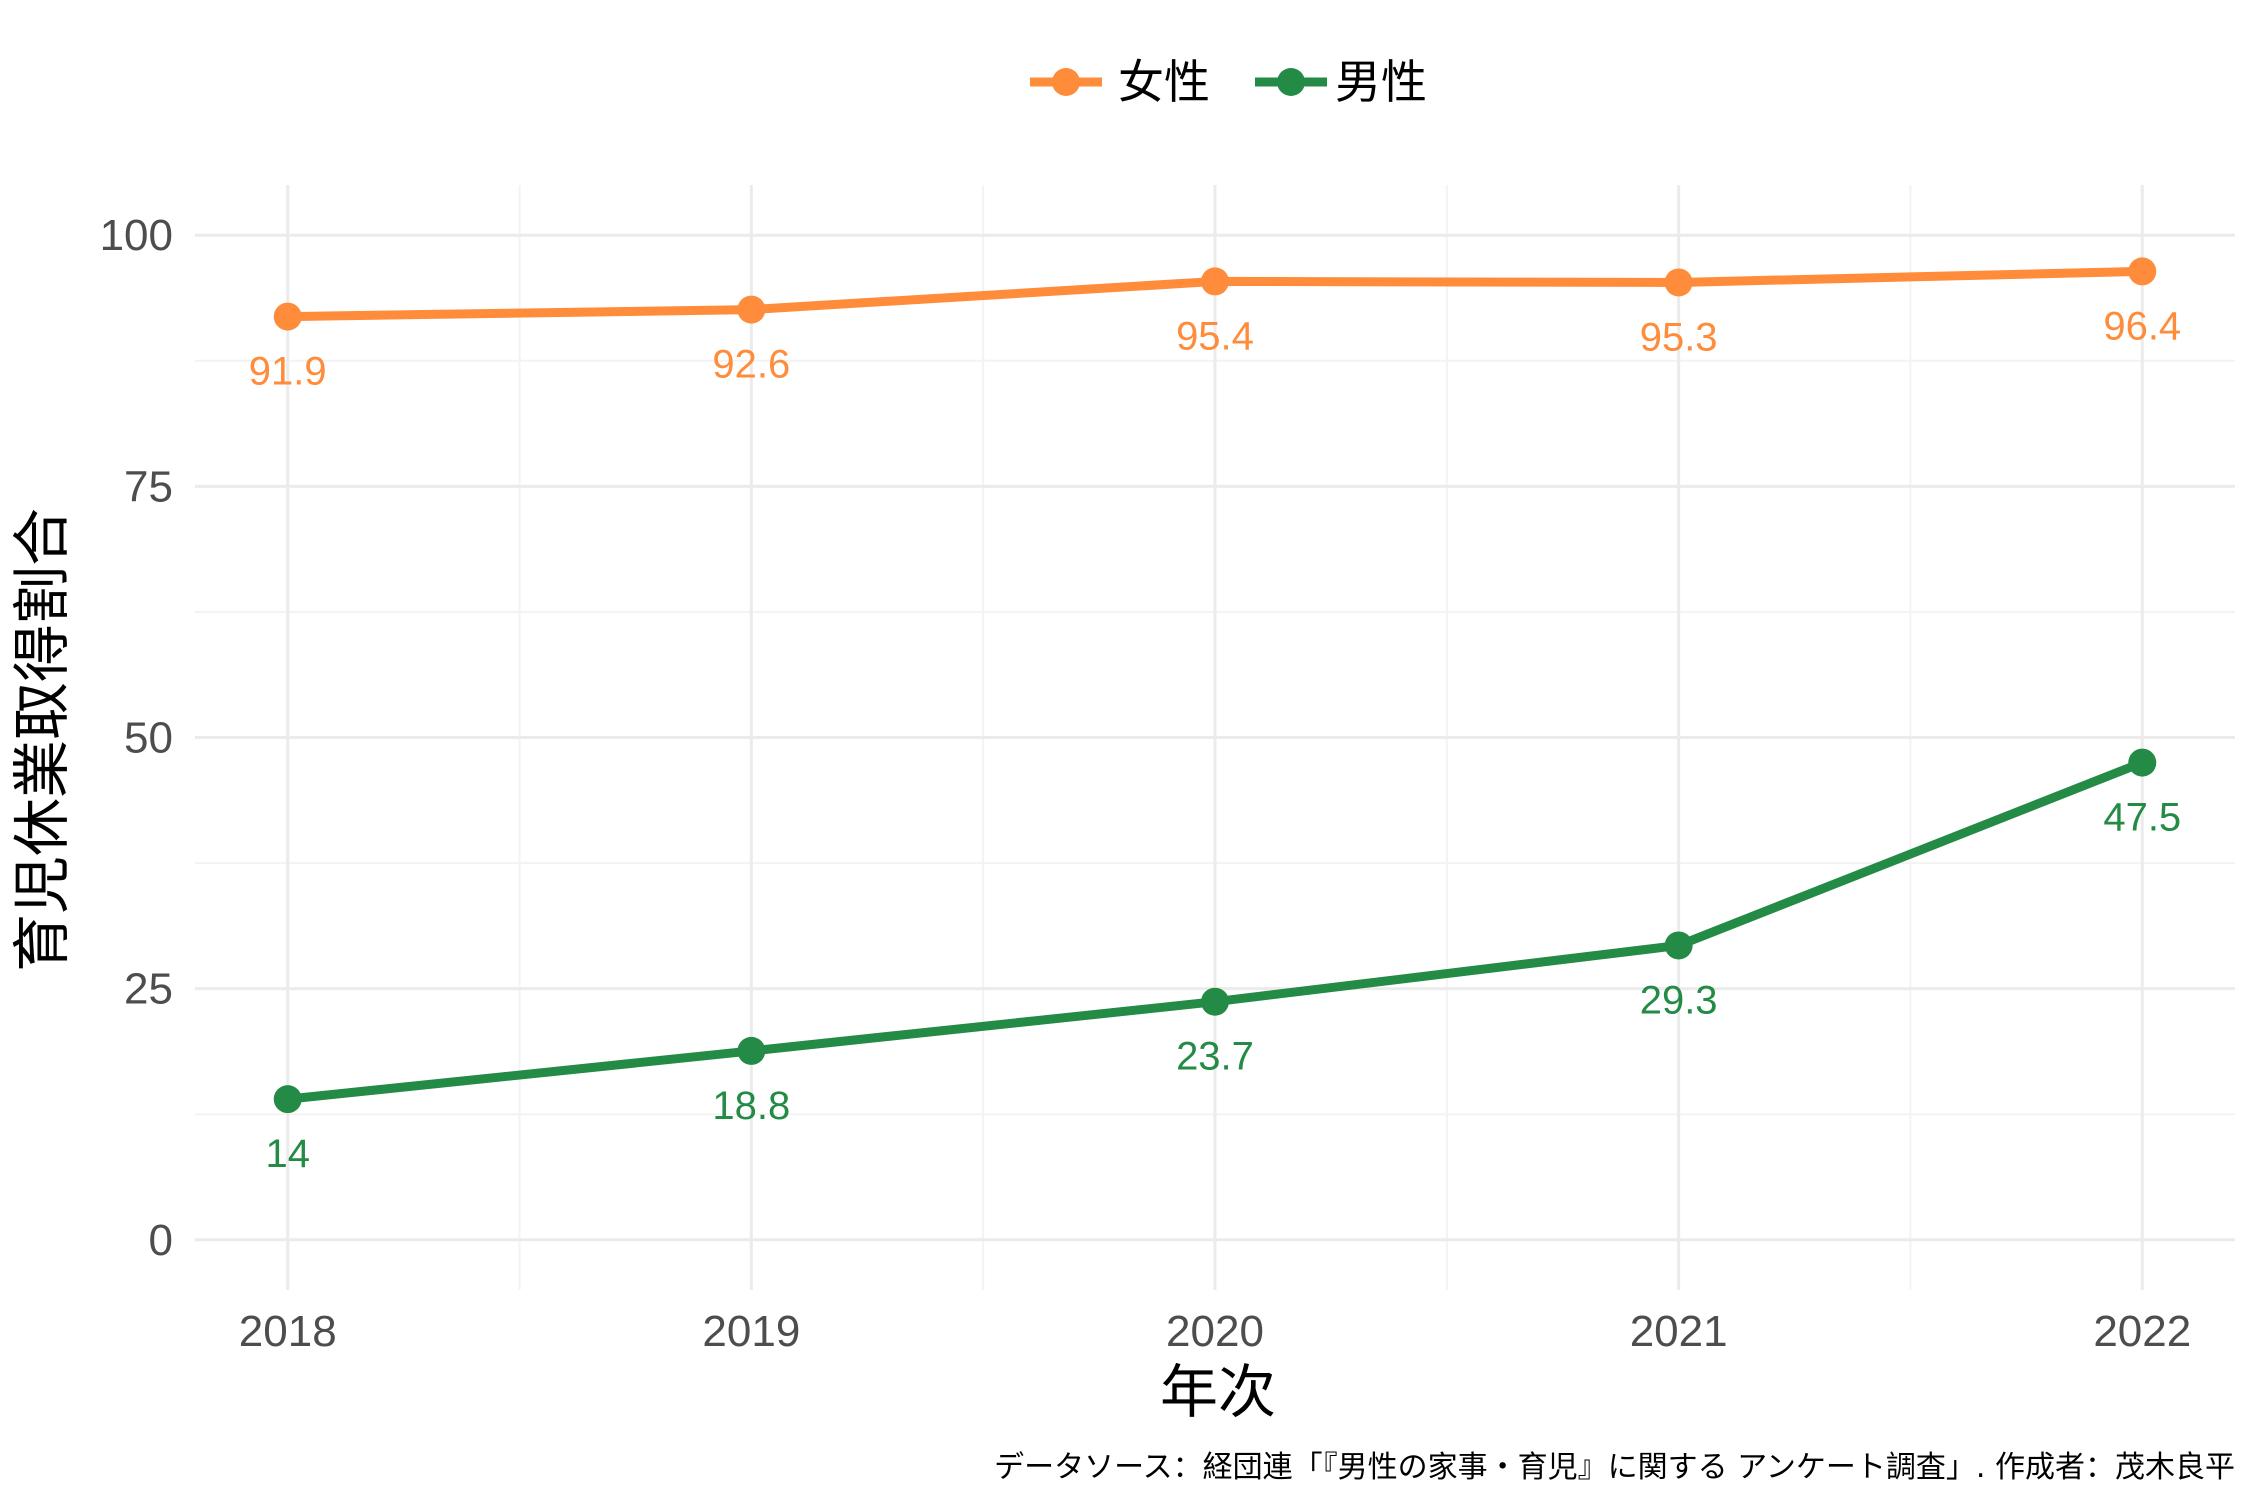  I want to click on x-tick-label: 2020, so click(1215, 1331).